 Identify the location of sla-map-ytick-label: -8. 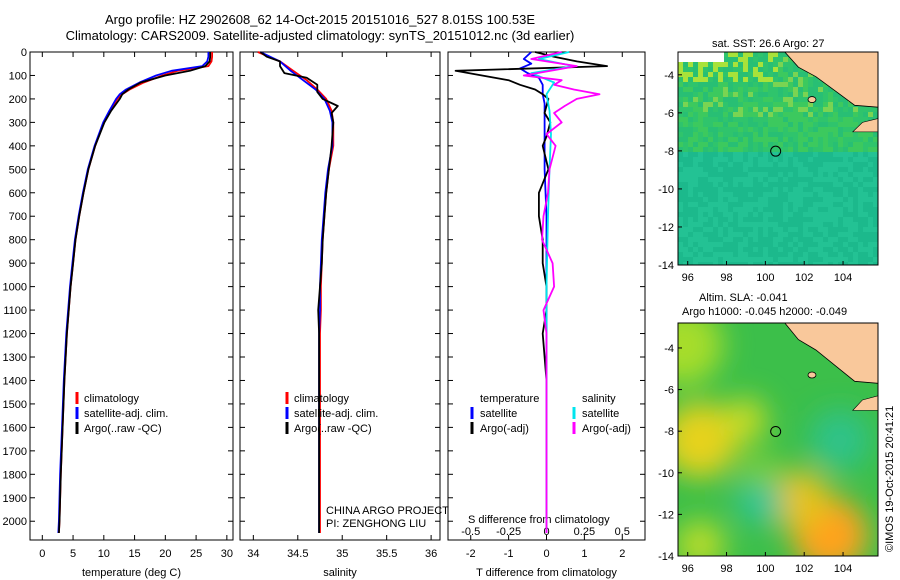
(669, 432).